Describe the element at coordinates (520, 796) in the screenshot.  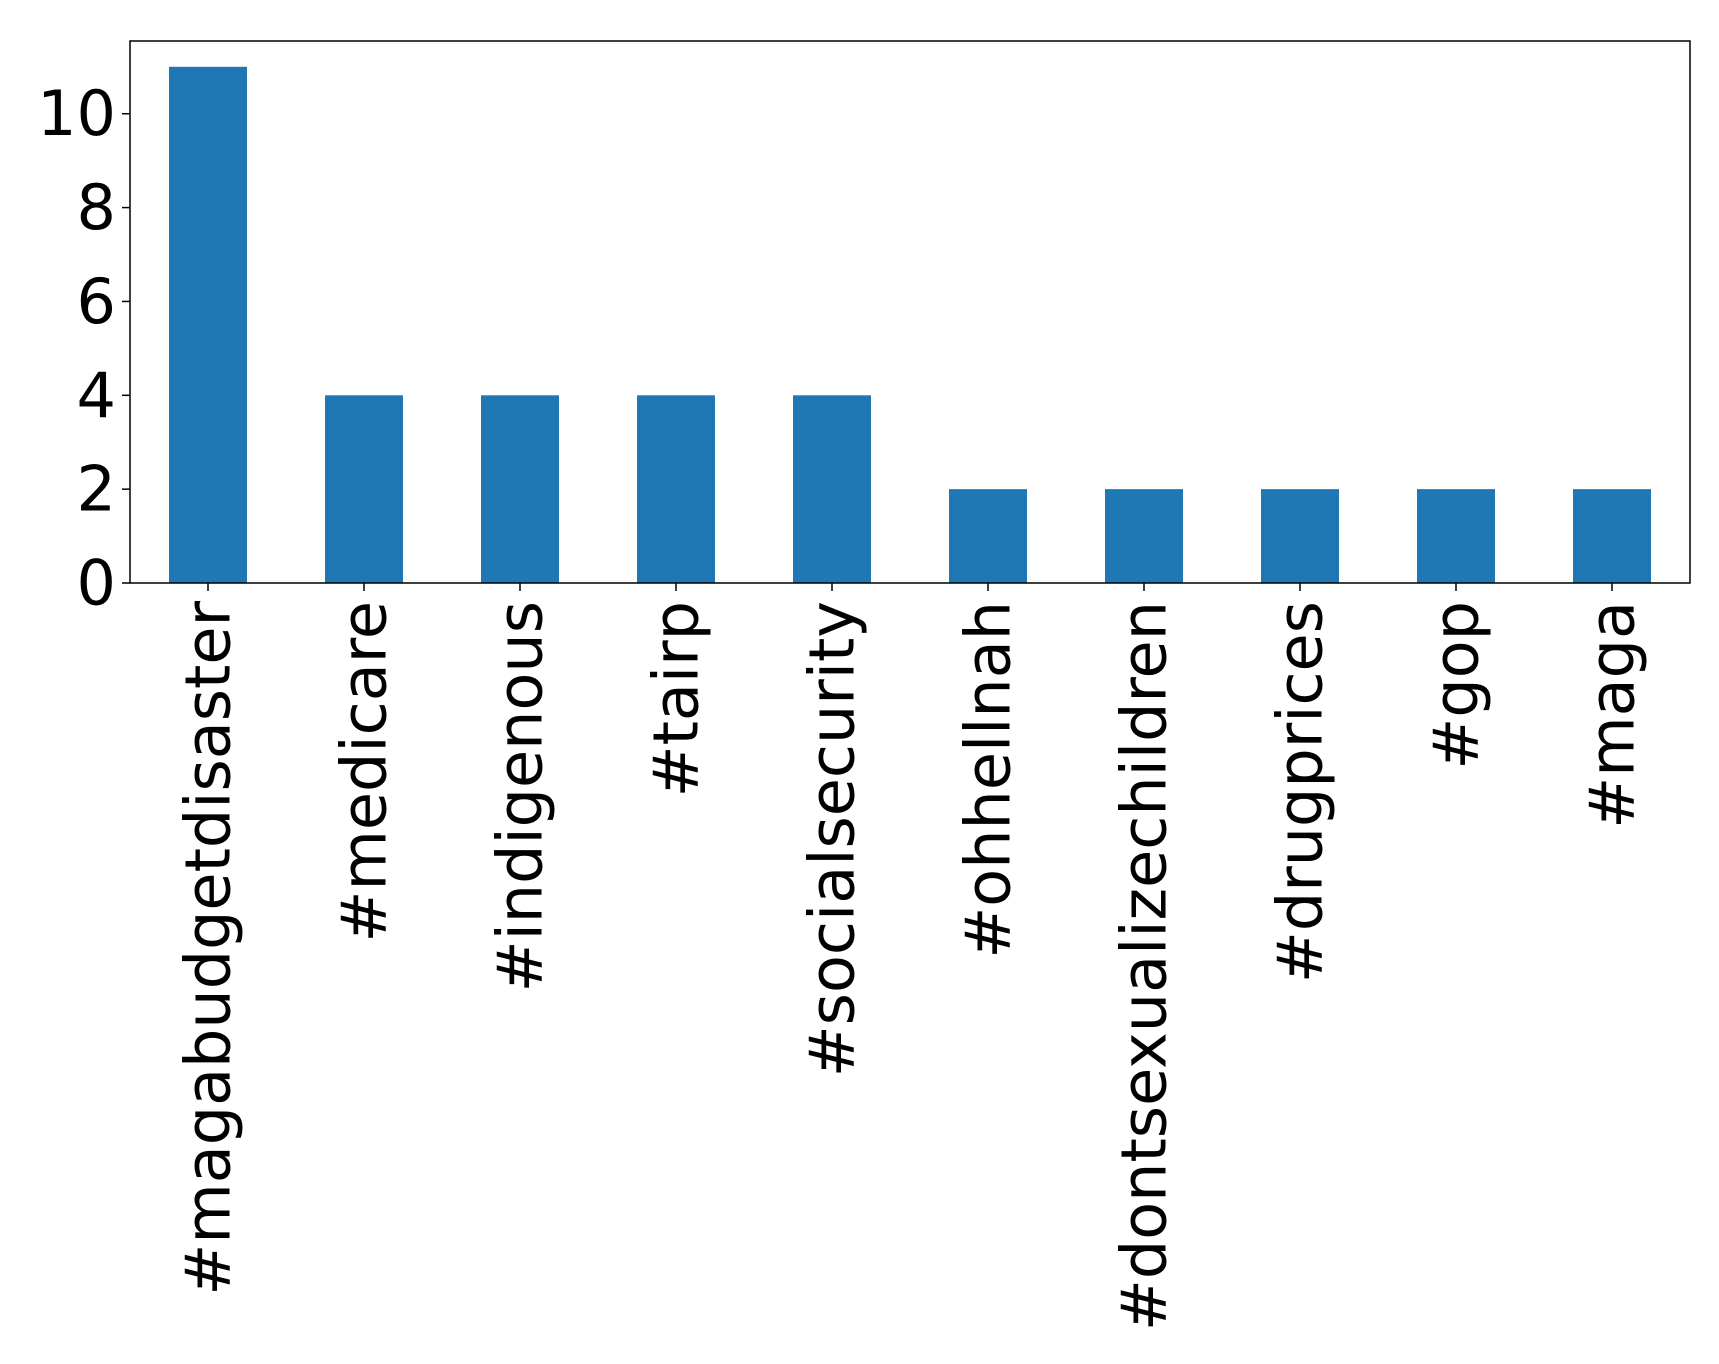
I see `x-tick-label: #indigenous` at that location.